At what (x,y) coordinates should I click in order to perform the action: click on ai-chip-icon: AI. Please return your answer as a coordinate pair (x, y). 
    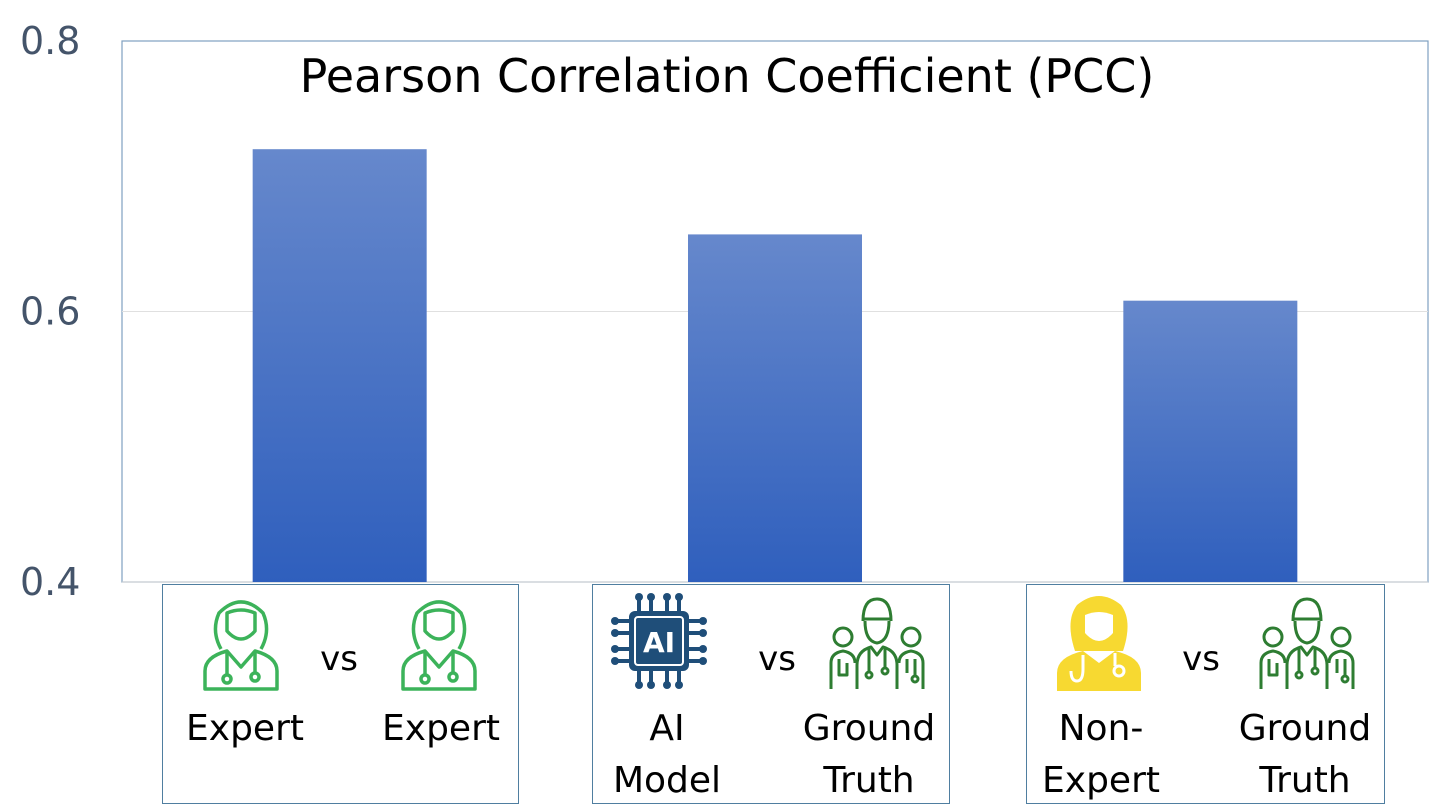
    Looking at the image, I should click on (659, 641).